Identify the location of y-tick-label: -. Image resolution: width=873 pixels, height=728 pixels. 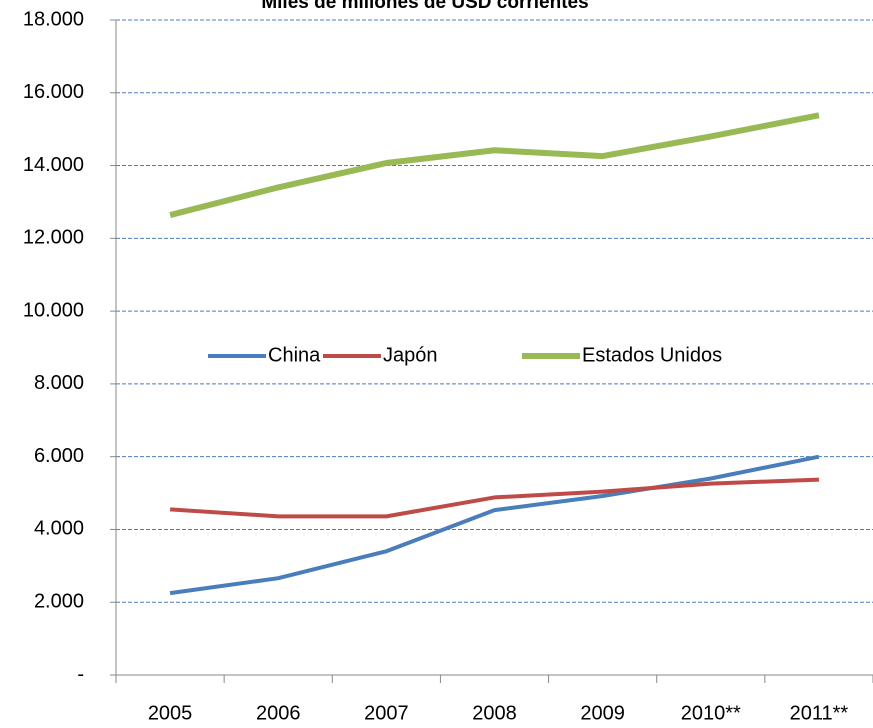
(80, 674).